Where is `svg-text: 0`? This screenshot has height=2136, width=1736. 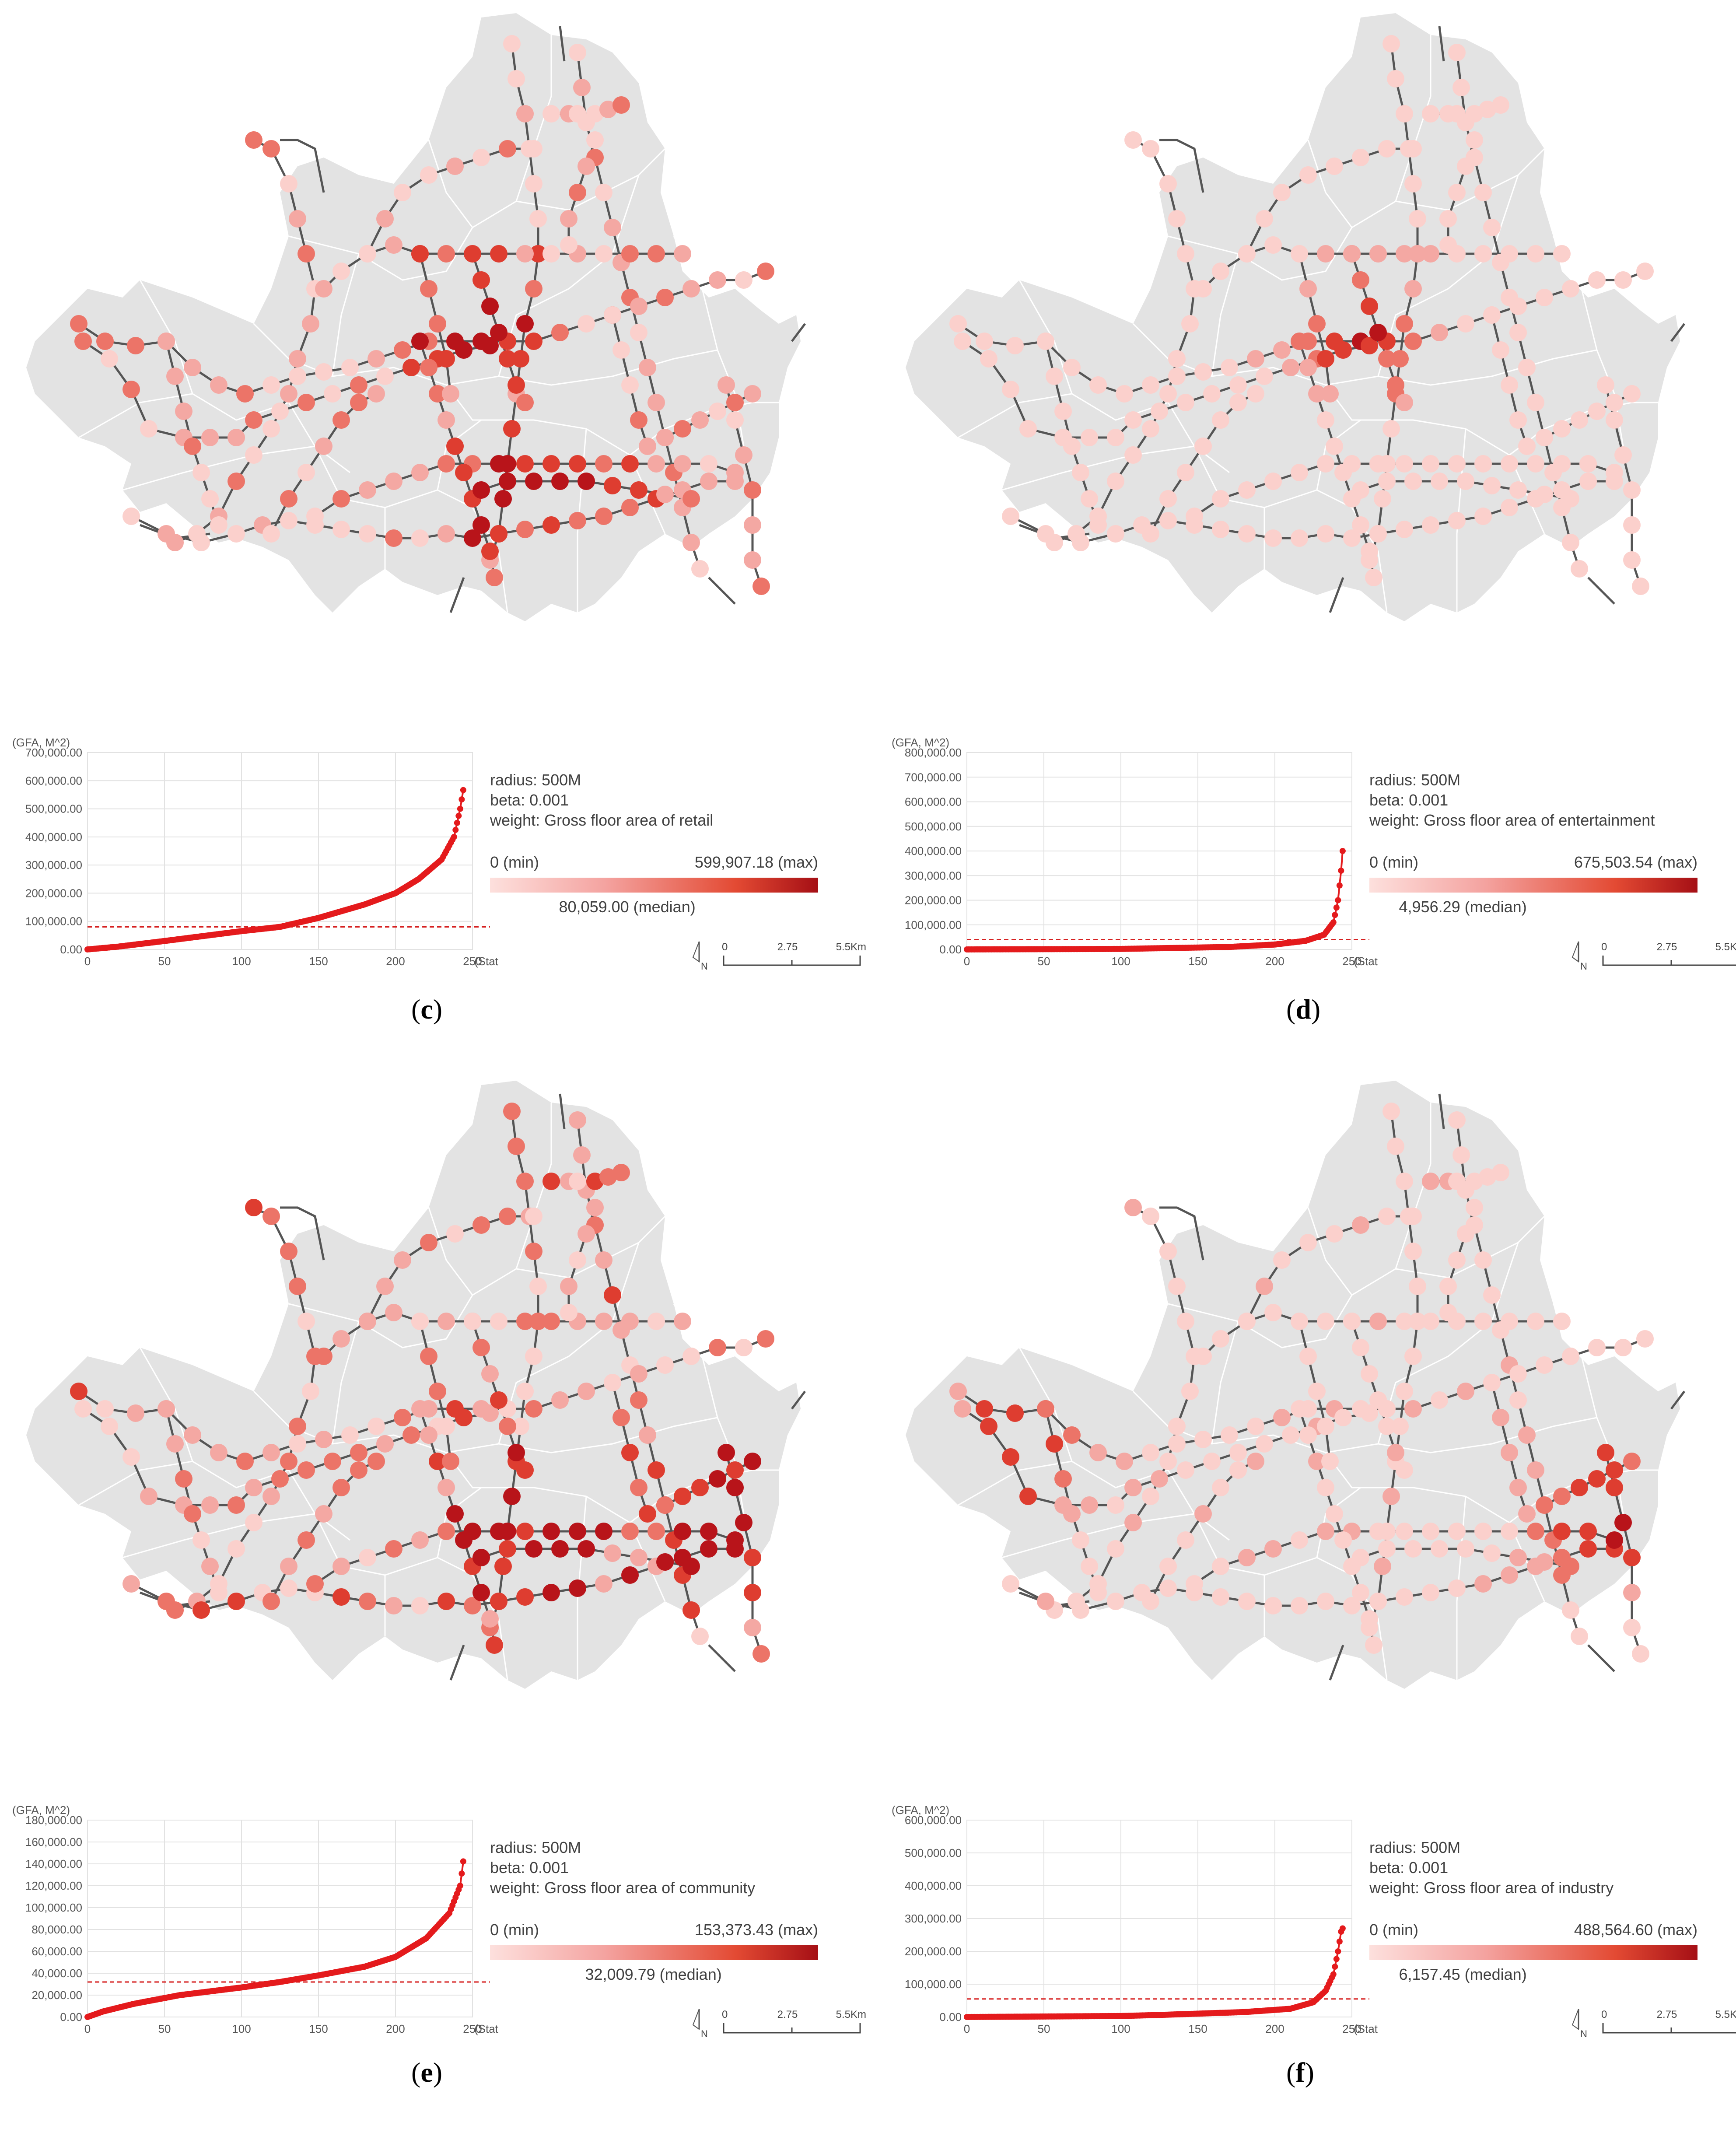 svg-text: 0 is located at coordinates (725, 2014).